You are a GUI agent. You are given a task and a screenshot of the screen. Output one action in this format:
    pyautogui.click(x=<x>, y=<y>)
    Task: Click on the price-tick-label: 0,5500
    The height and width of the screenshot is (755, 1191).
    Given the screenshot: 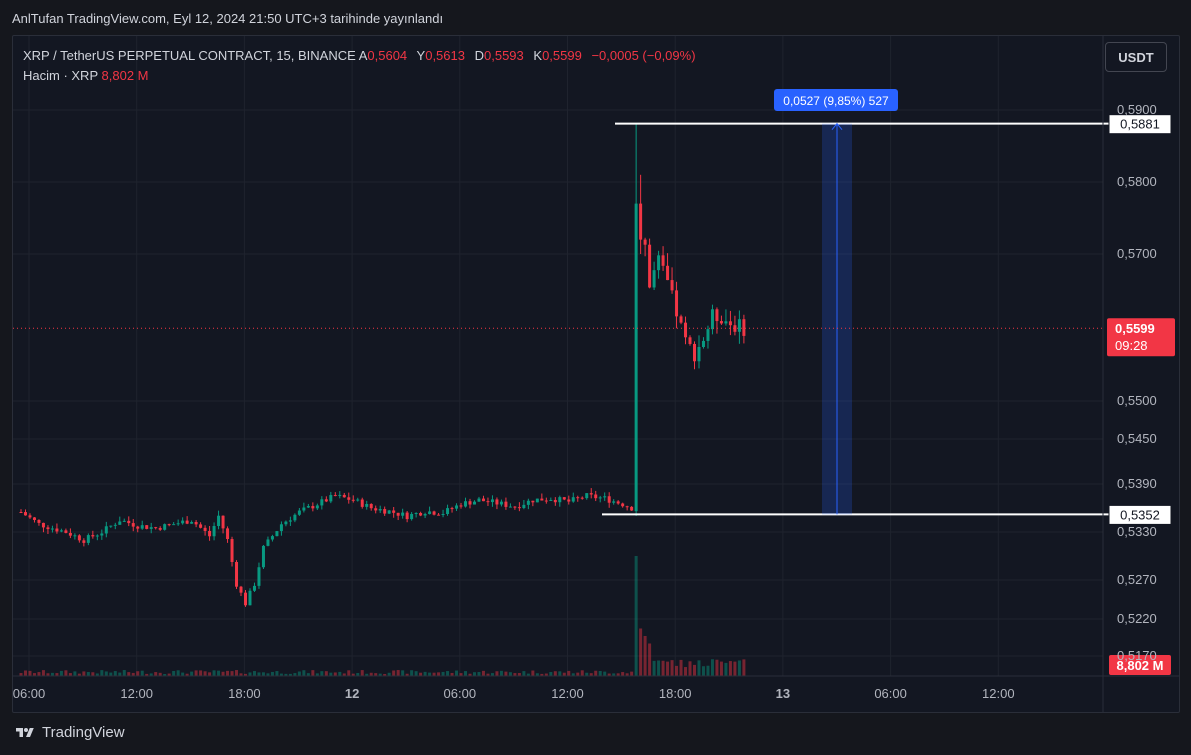 What is the action you would take?
    pyautogui.click(x=1137, y=400)
    